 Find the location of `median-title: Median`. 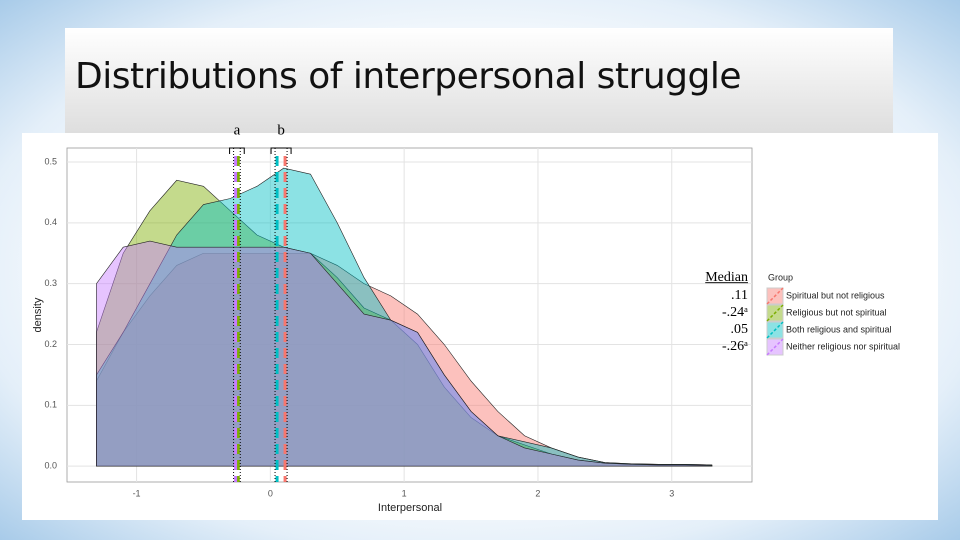

median-title: Median is located at coordinates (726, 277).